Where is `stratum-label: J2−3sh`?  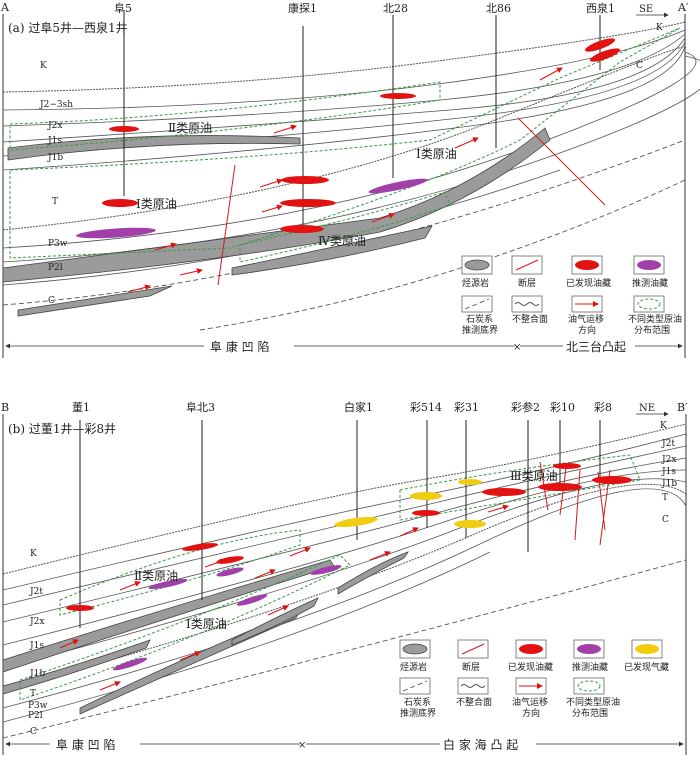
stratum-label: J2−3sh is located at coordinates (56, 105).